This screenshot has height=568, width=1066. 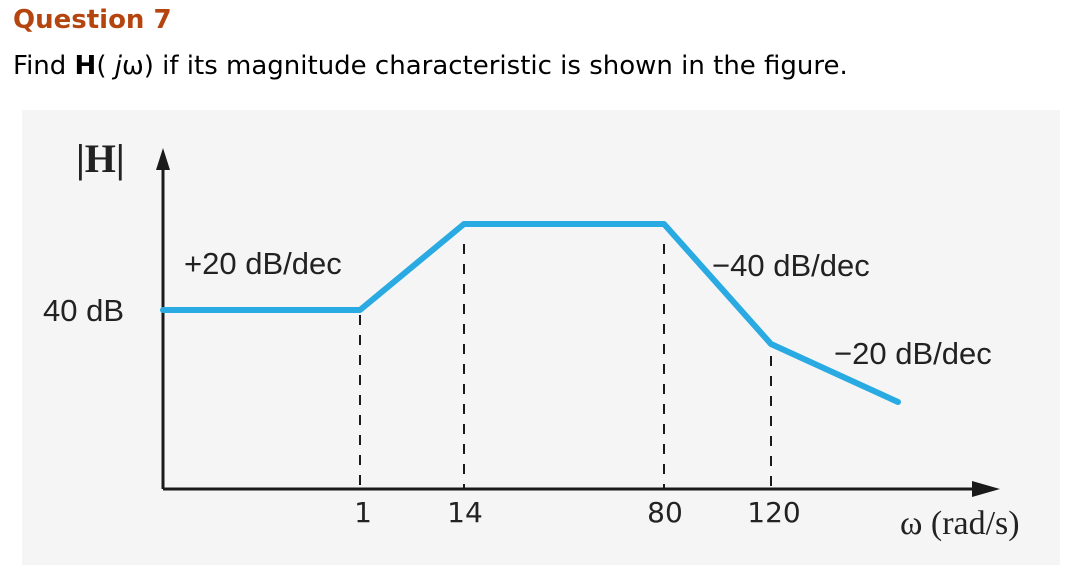 I want to click on y-axis-arrowhead, so click(x=163, y=159).